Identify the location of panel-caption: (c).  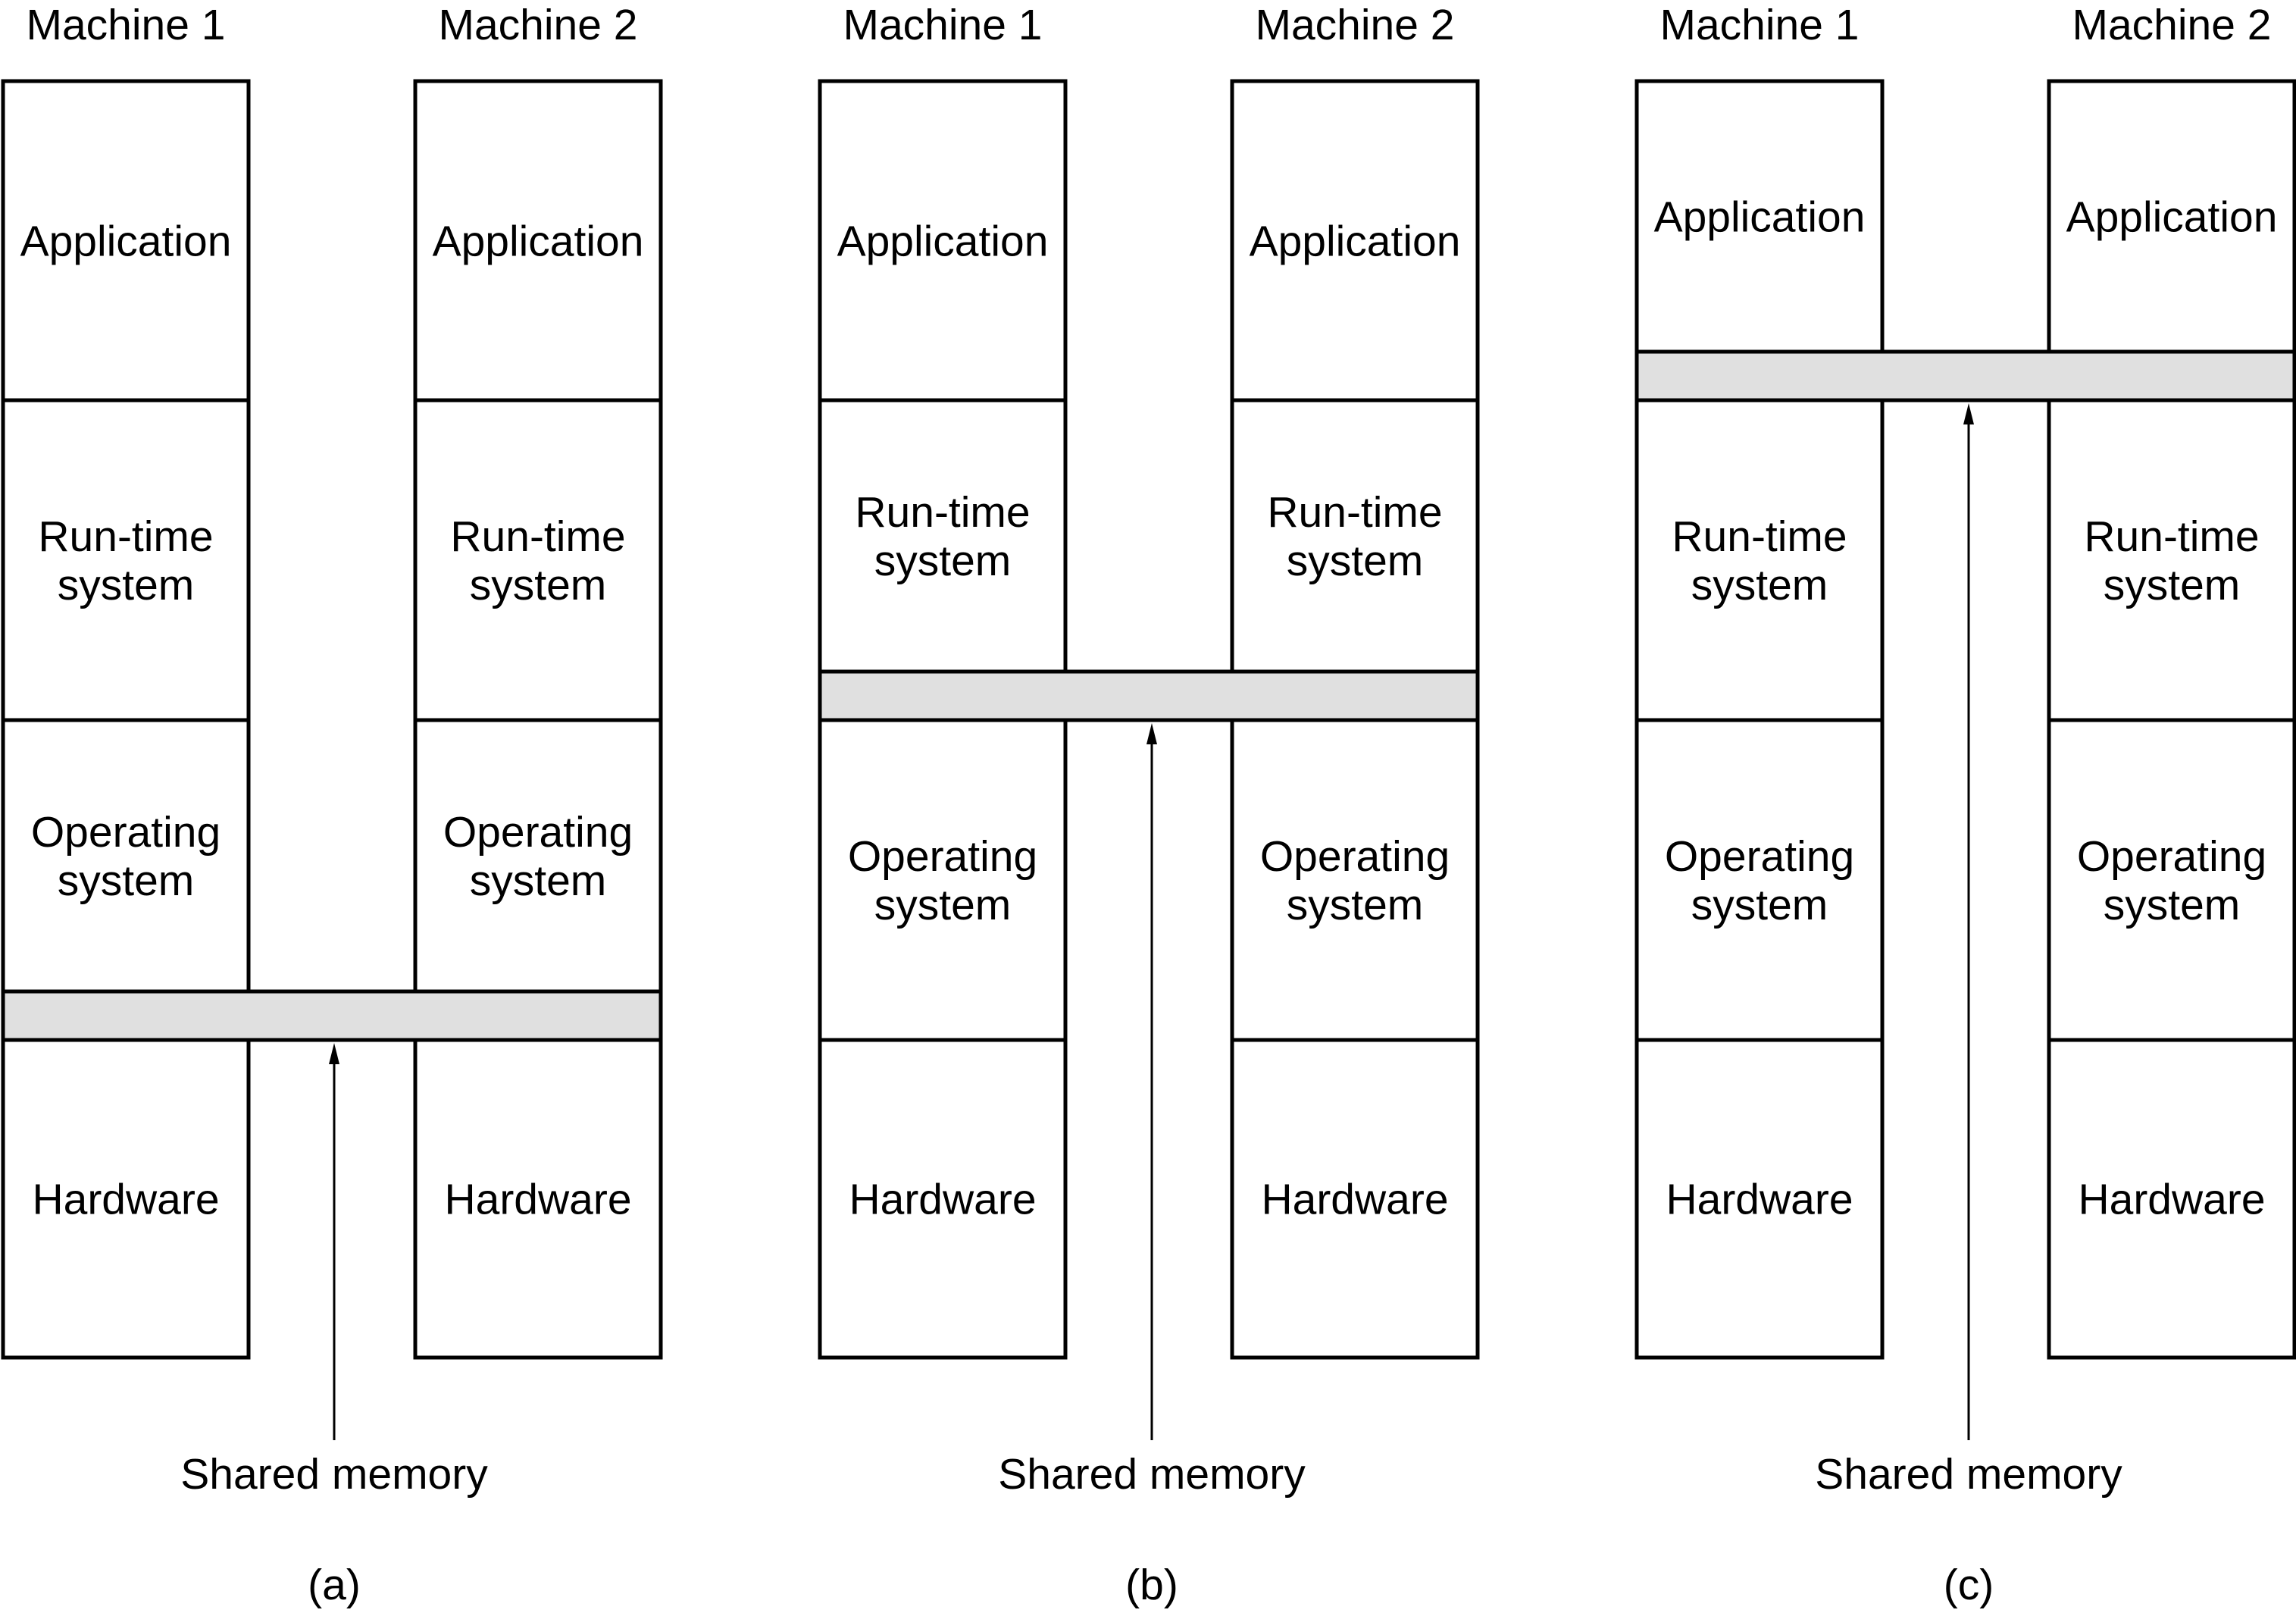
(1969, 1585).